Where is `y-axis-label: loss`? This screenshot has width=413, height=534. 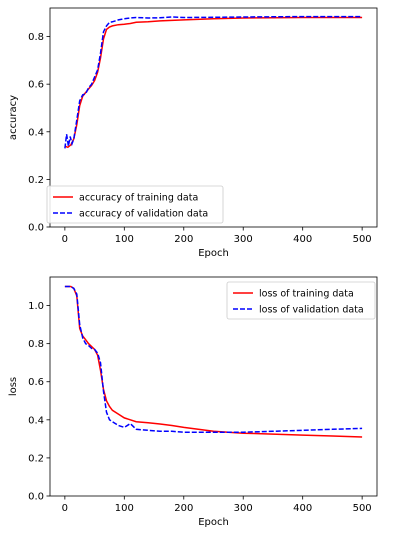 y-axis-label: loss is located at coordinates (13, 386).